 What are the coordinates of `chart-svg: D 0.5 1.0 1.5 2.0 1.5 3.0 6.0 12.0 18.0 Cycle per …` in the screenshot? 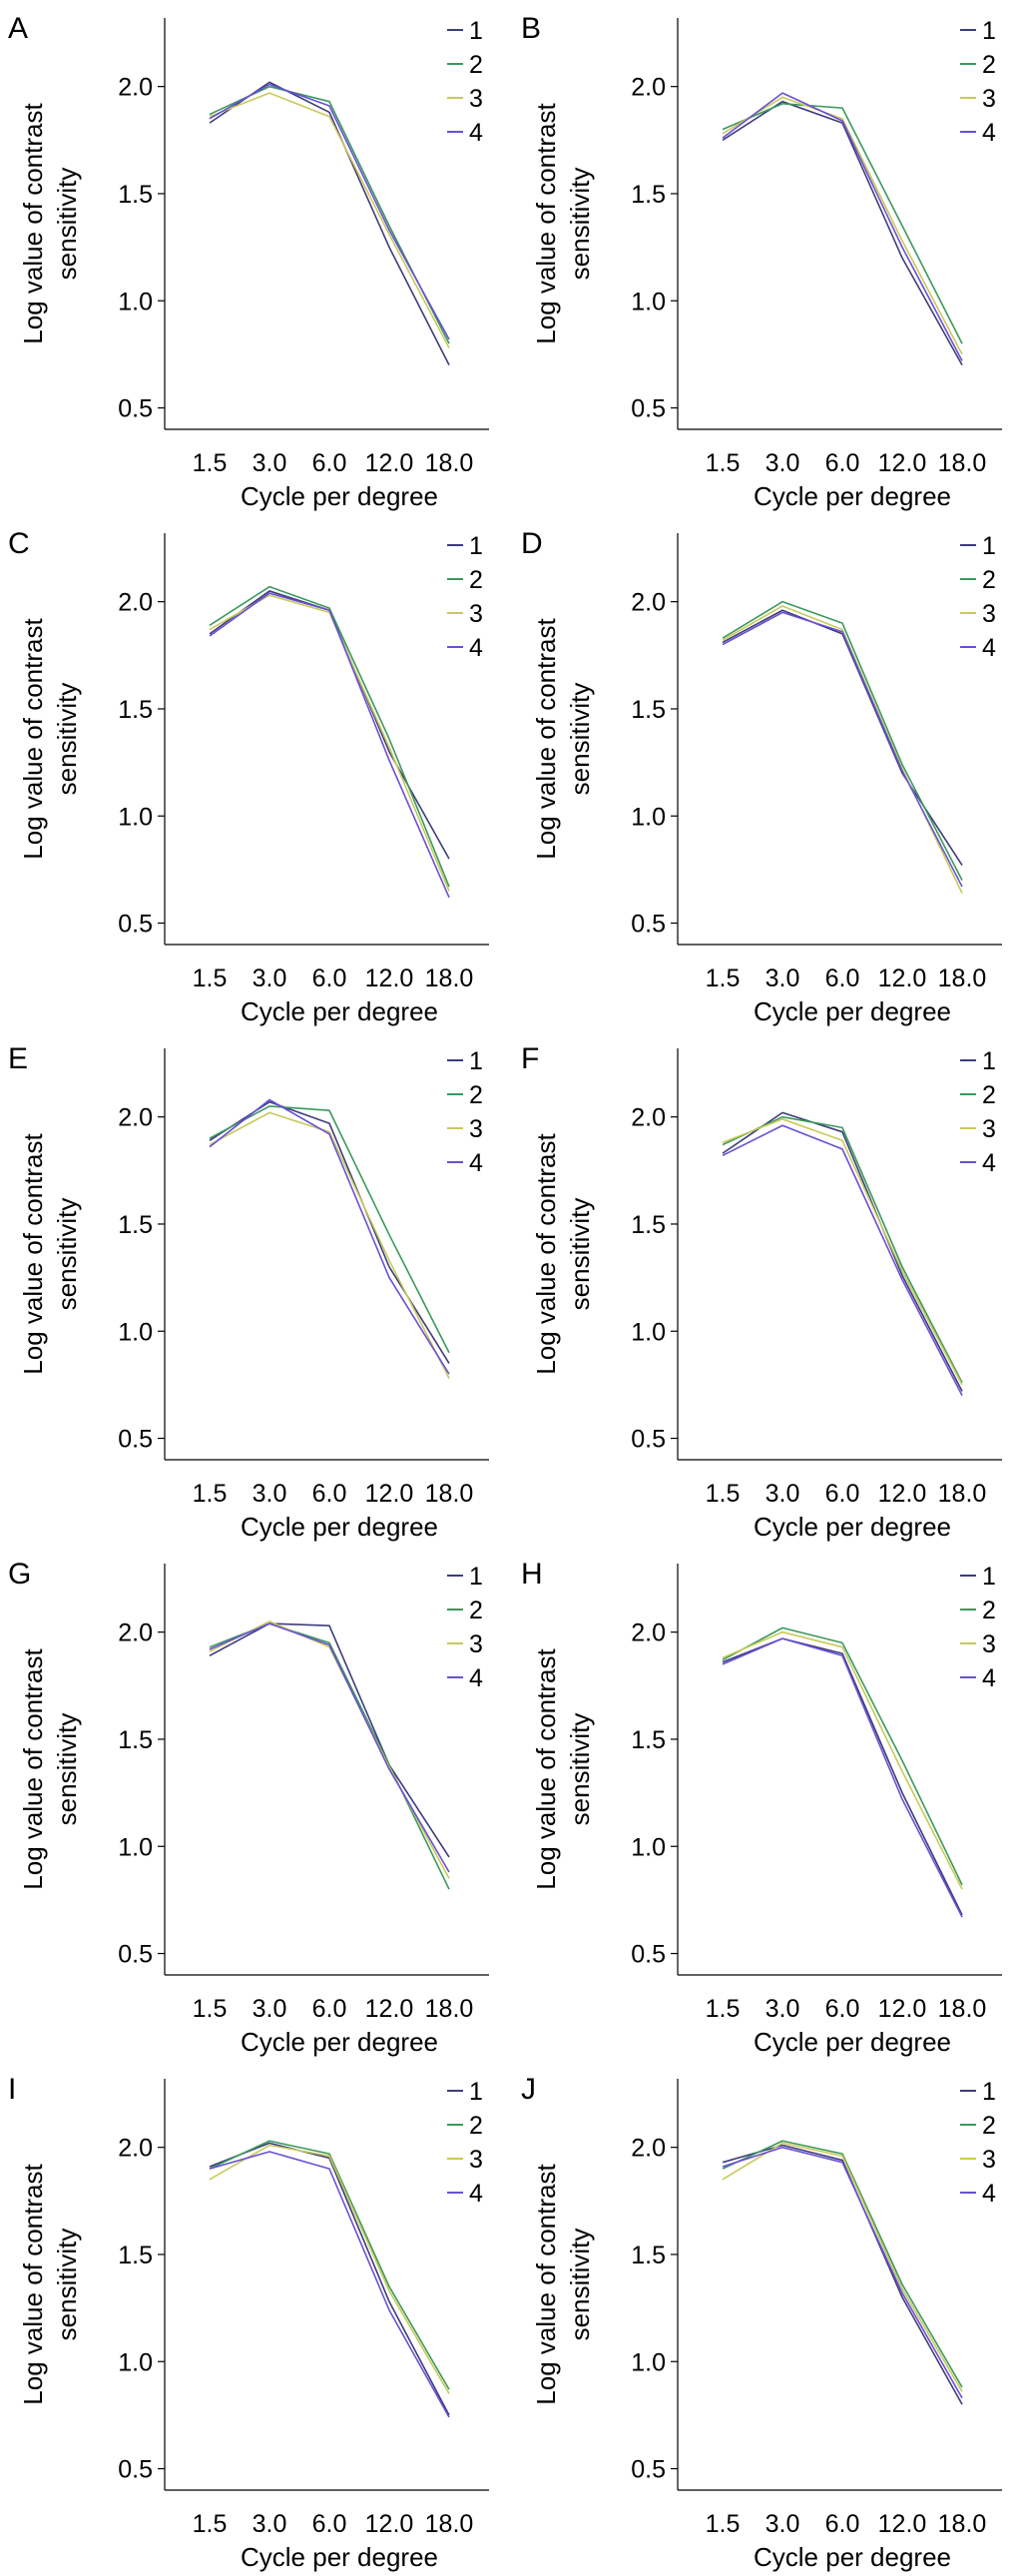 It's located at (761, 777).